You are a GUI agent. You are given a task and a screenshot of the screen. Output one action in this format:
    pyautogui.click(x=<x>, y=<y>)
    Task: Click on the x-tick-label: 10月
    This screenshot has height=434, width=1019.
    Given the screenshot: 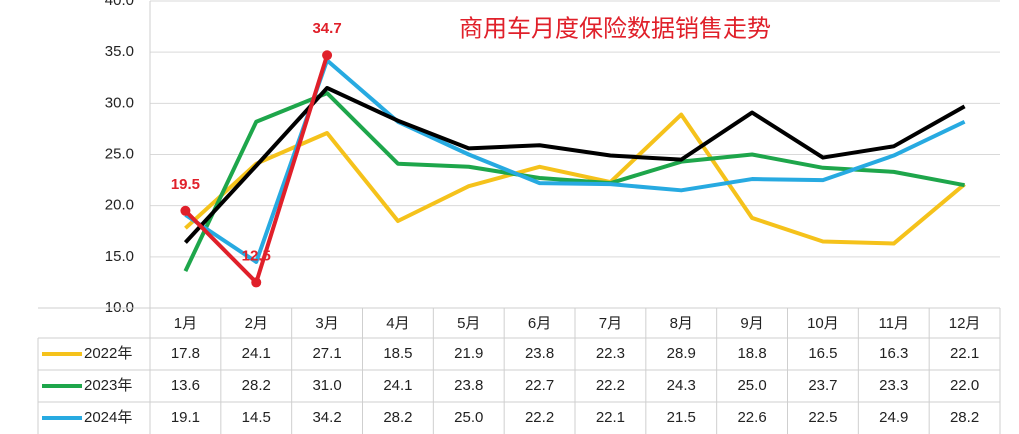 What is the action you would take?
    pyautogui.click(x=823, y=323)
    